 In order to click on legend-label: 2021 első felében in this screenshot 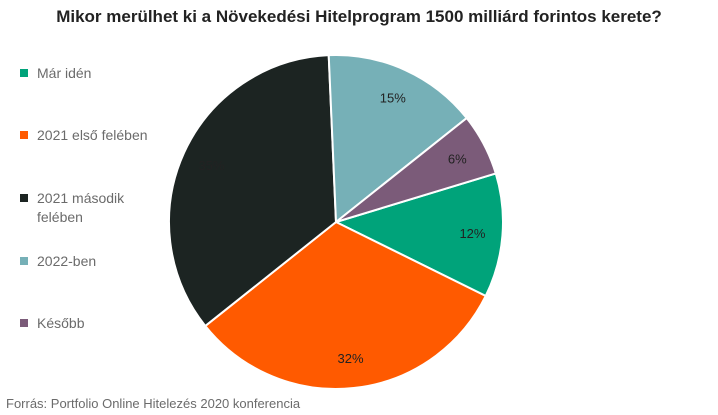, I will do `click(92, 135)`.